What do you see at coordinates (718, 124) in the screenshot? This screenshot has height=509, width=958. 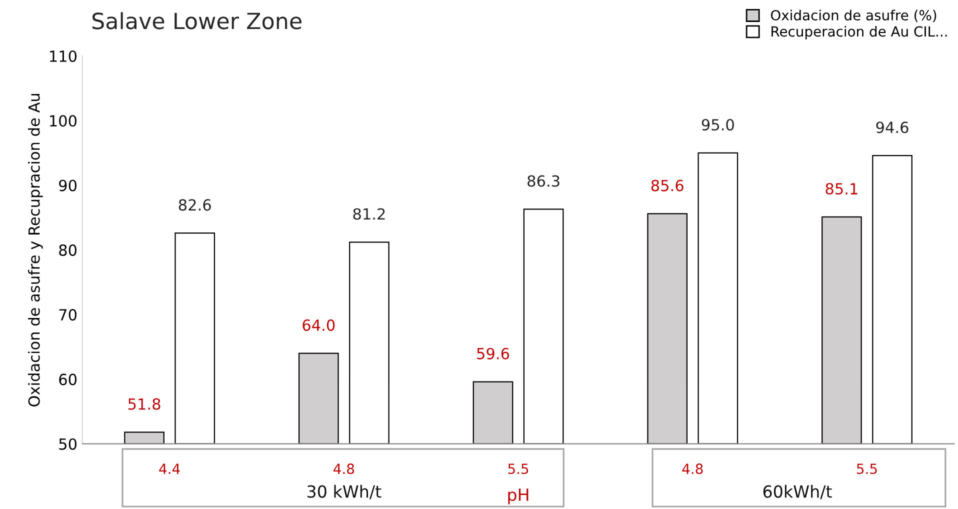 I see `data-label: 95.0` at bounding box center [718, 124].